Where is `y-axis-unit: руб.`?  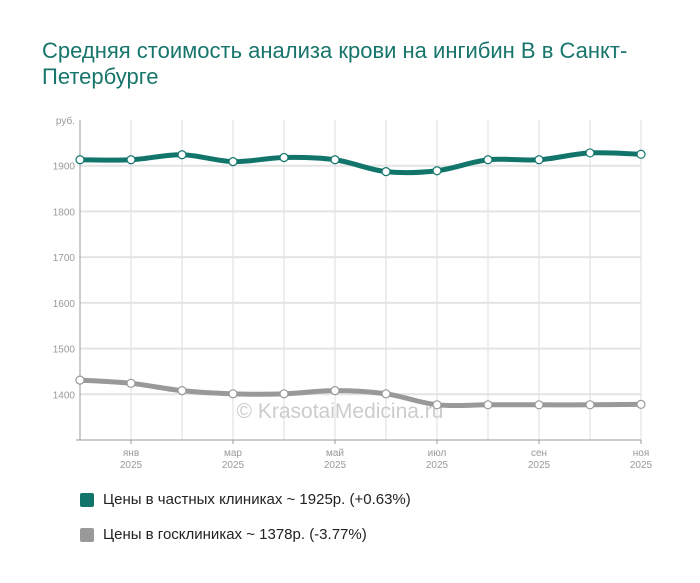 y-axis-unit: руб. is located at coordinates (65, 121).